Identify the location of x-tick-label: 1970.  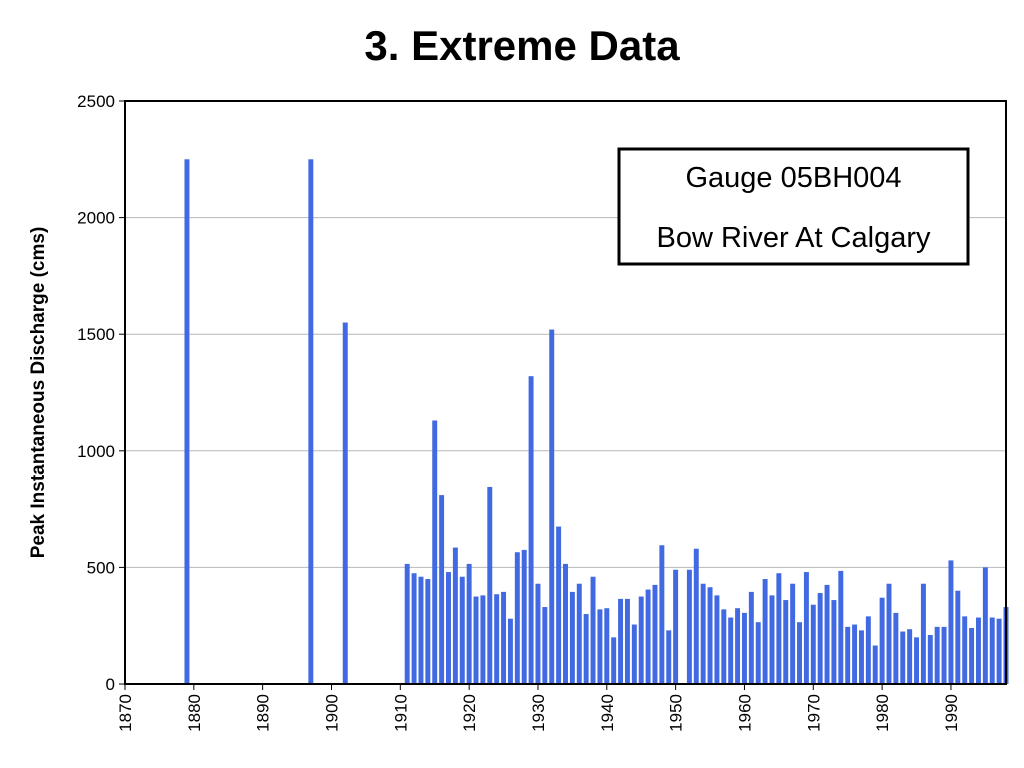
(813, 713).